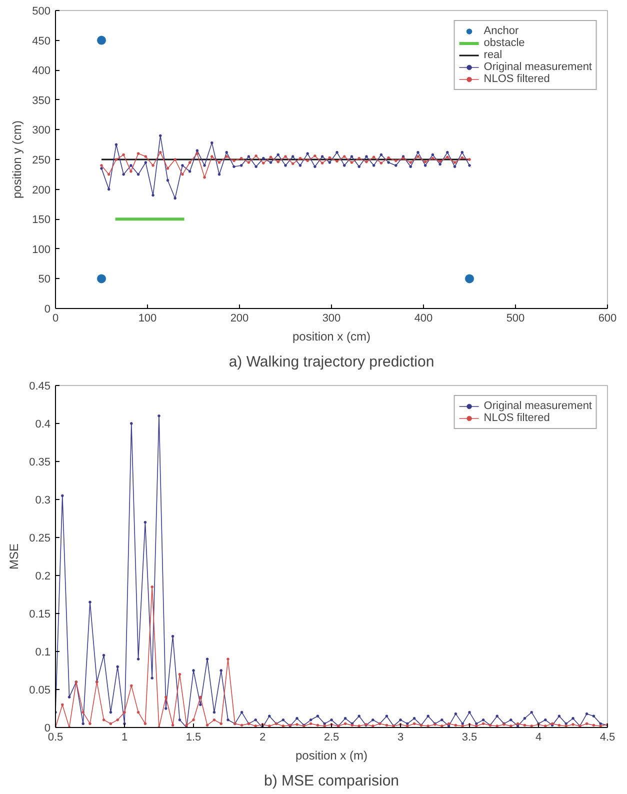 This screenshot has width=627, height=794. I want to click on y-tick-label: 50, so click(44, 280).